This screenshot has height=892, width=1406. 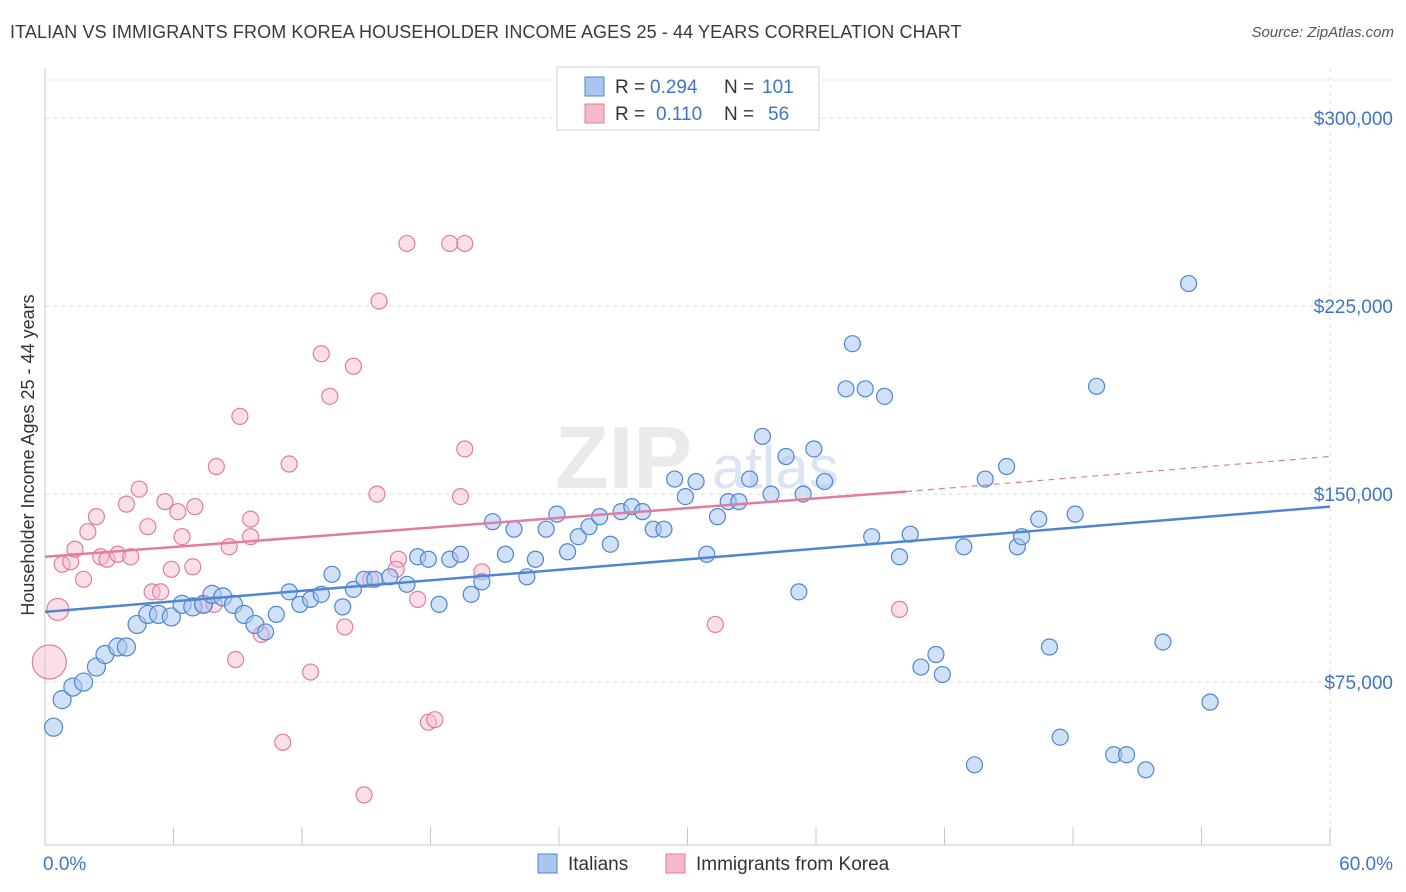 What do you see at coordinates (739, 87) in the screenshot?
I see `legend-n-label-italians: N =` at bounding box center [739, 87].